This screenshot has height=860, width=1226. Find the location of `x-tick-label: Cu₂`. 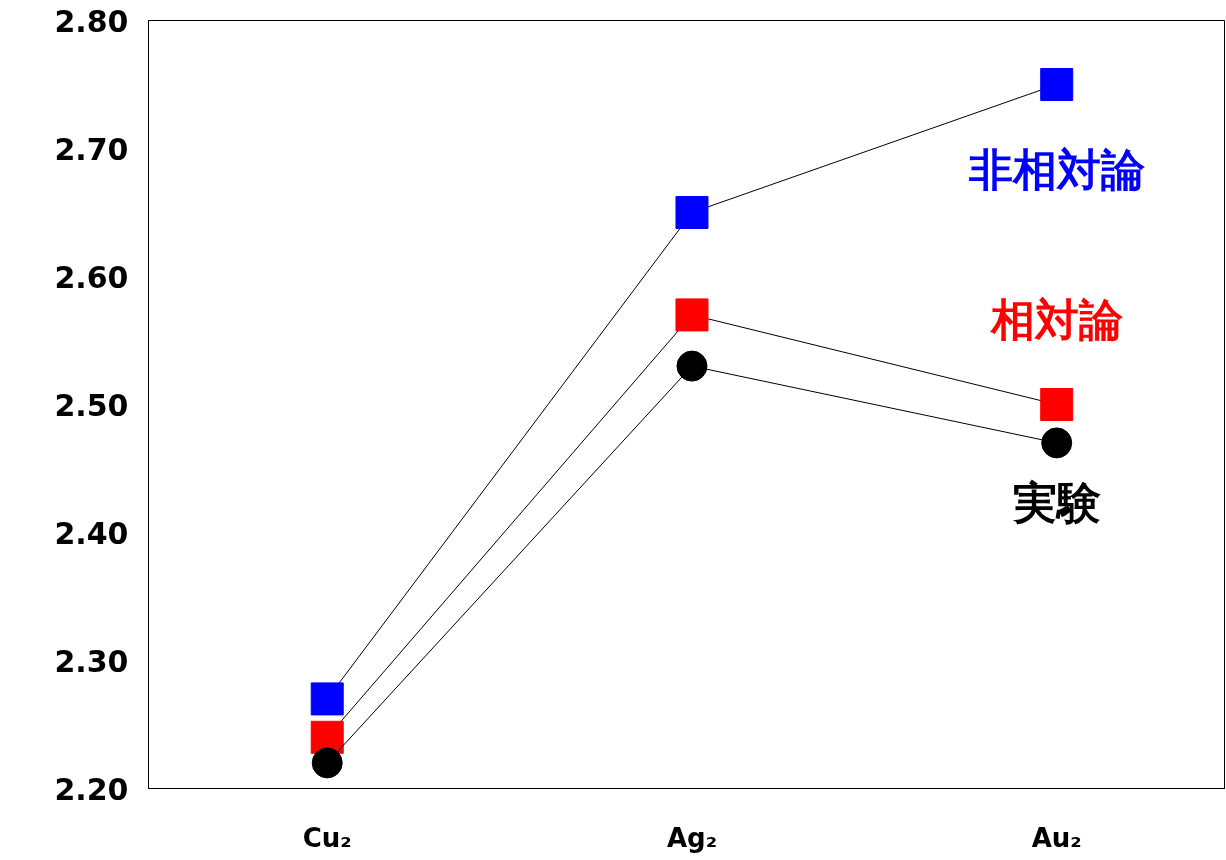

x-tick-label: Cu₂ is located at coordinates (327, 837).